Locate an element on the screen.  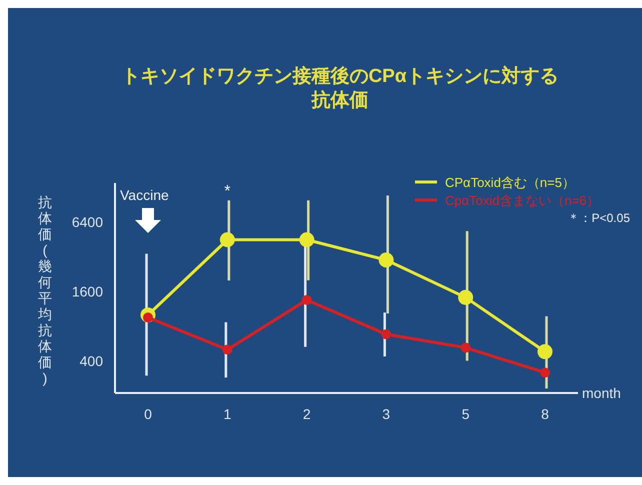
legend-label: CPαToxid含む（n=5） is located at coordinates (510, 182).